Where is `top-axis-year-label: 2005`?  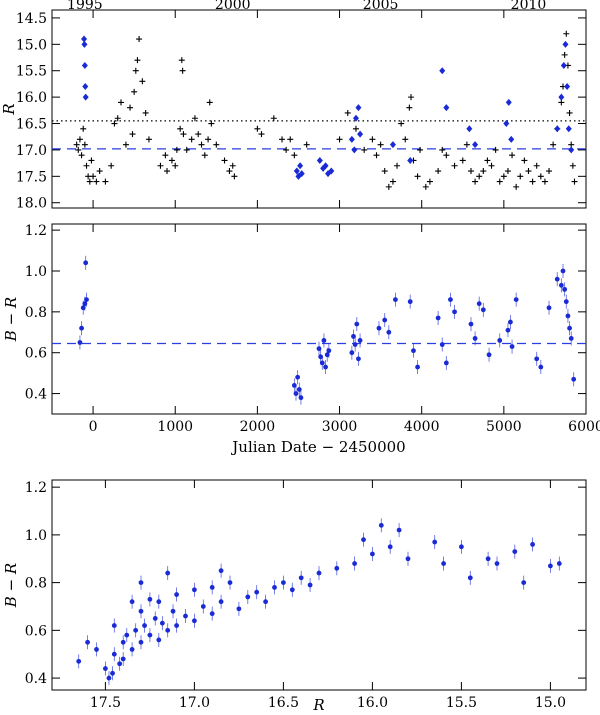
top-axis-year-label: 2005 is located at coordinates (381, 6).